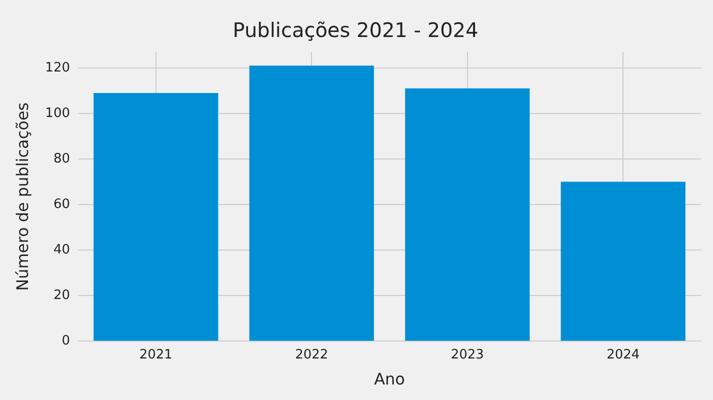 The image size is (713, 400). Describe the element at coordinates (57, 68) in the screenshot. I see `y-tick-label: 120` at that location.